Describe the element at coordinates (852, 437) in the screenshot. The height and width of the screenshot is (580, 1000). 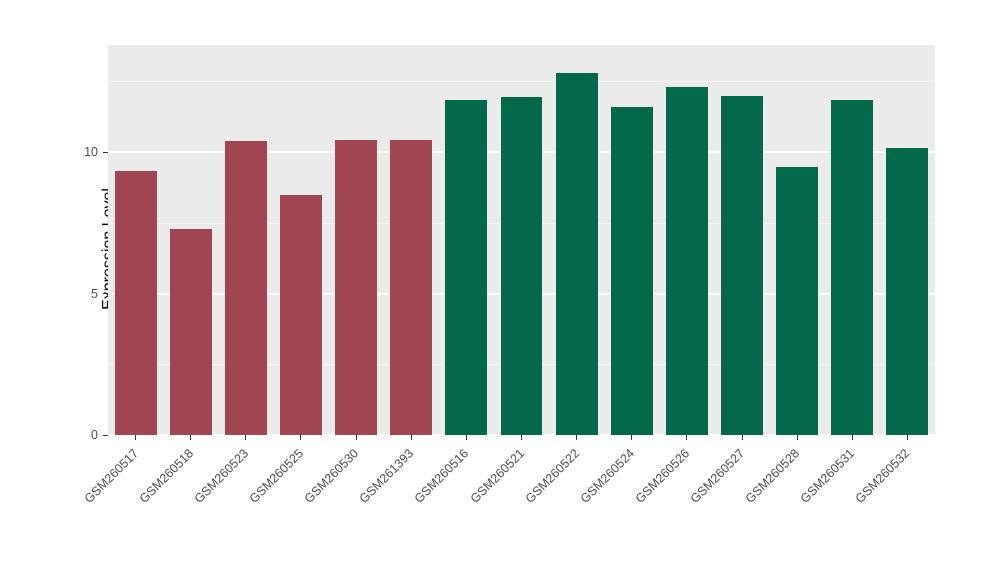
I see `x-tick-mark-GSM260531` at that location.